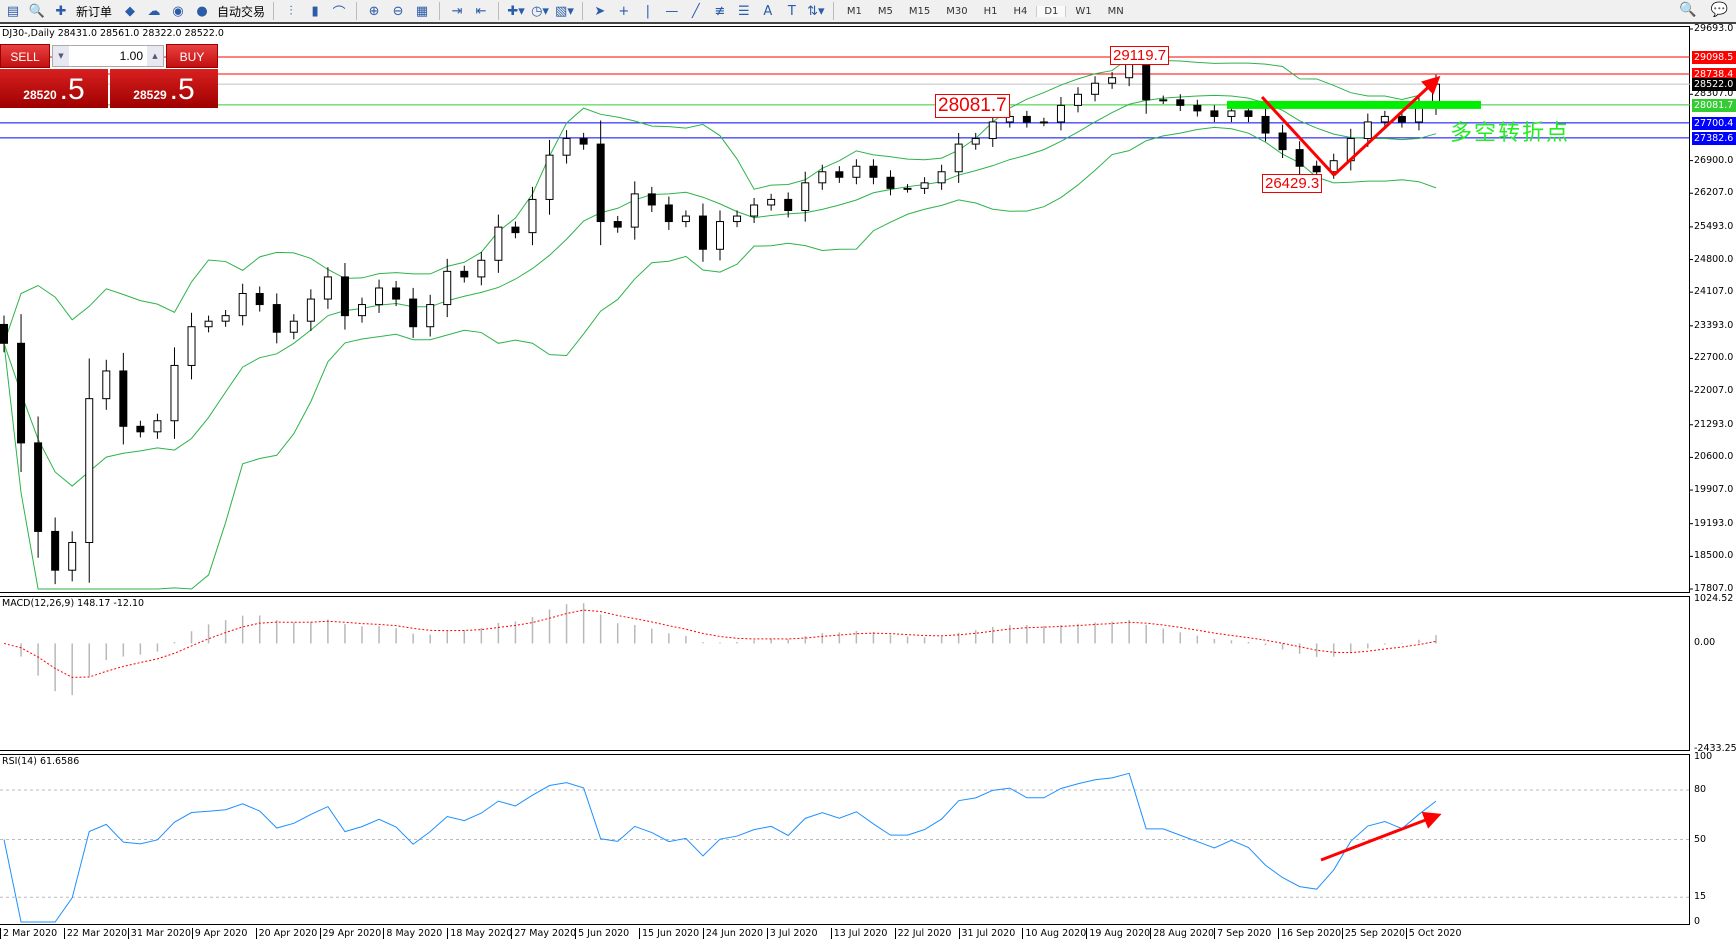 The width and height of the screenshot is (1736, 944). Describe the element at coordinates (1688, 10) in the screenshot. I see `search-icon: 🔍` at that location.